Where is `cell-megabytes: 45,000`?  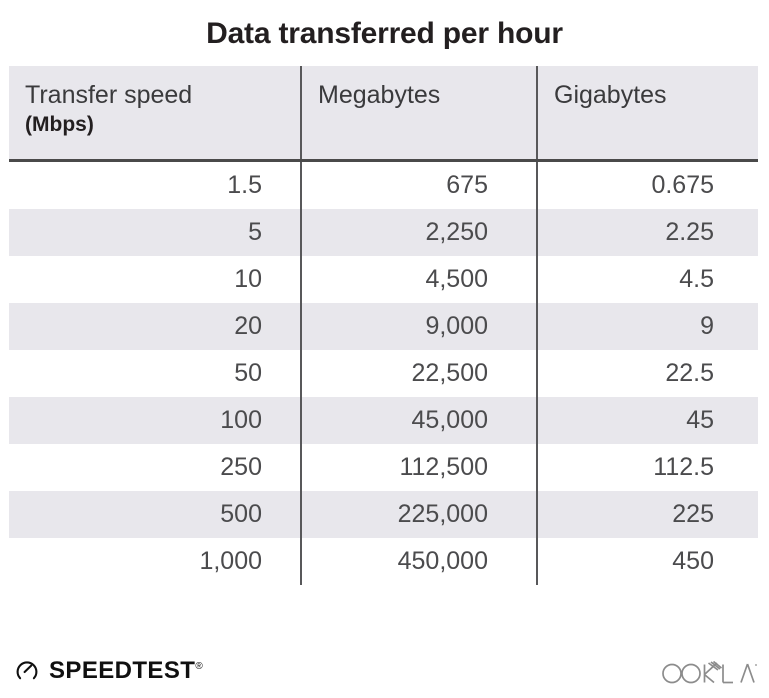 cell-megabytes: 45,000 is located at coordinates (418, 420).